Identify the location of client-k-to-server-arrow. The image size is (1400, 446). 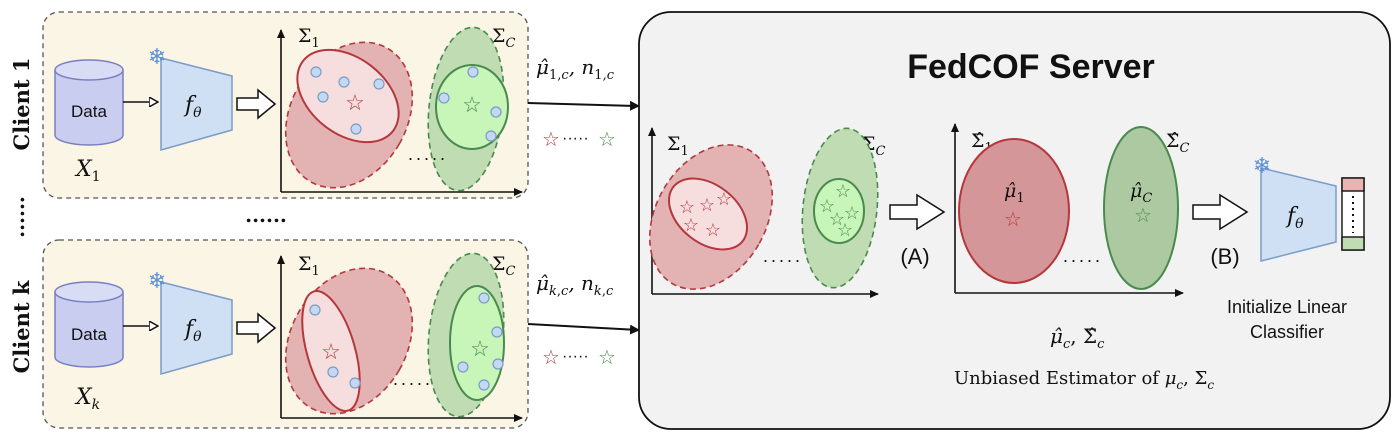
(583, 329).